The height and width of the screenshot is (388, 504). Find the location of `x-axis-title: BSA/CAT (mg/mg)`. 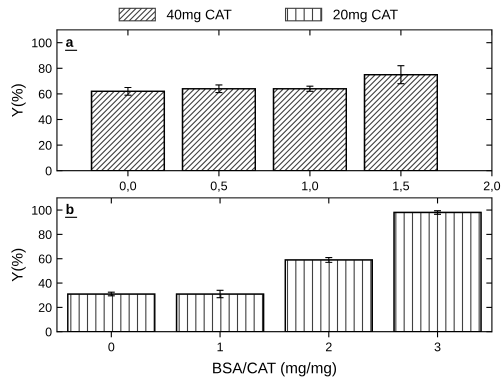

x-axis-title: BSA/CAT (mg/mg) is located at coordinates (274, 369).